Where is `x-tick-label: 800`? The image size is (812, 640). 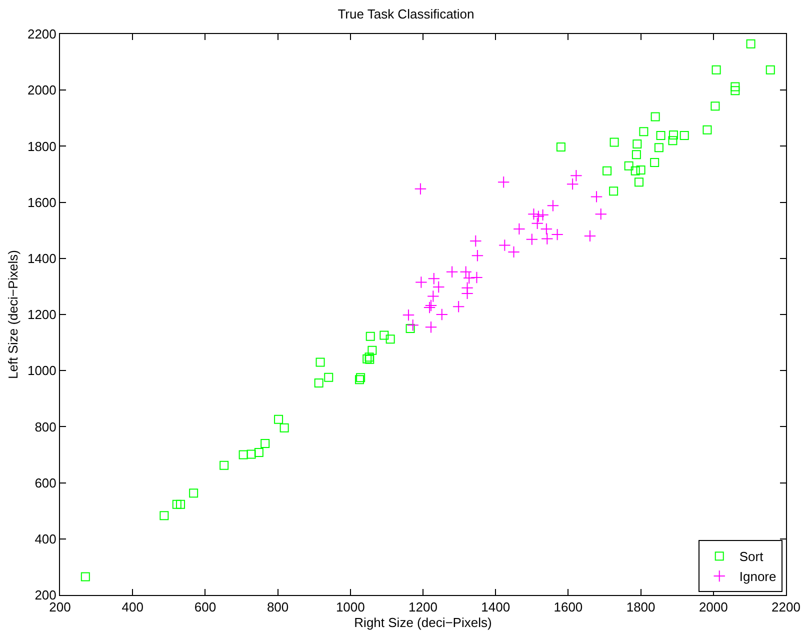
x-tick-label: 800 is located at coordinates (277, 607).